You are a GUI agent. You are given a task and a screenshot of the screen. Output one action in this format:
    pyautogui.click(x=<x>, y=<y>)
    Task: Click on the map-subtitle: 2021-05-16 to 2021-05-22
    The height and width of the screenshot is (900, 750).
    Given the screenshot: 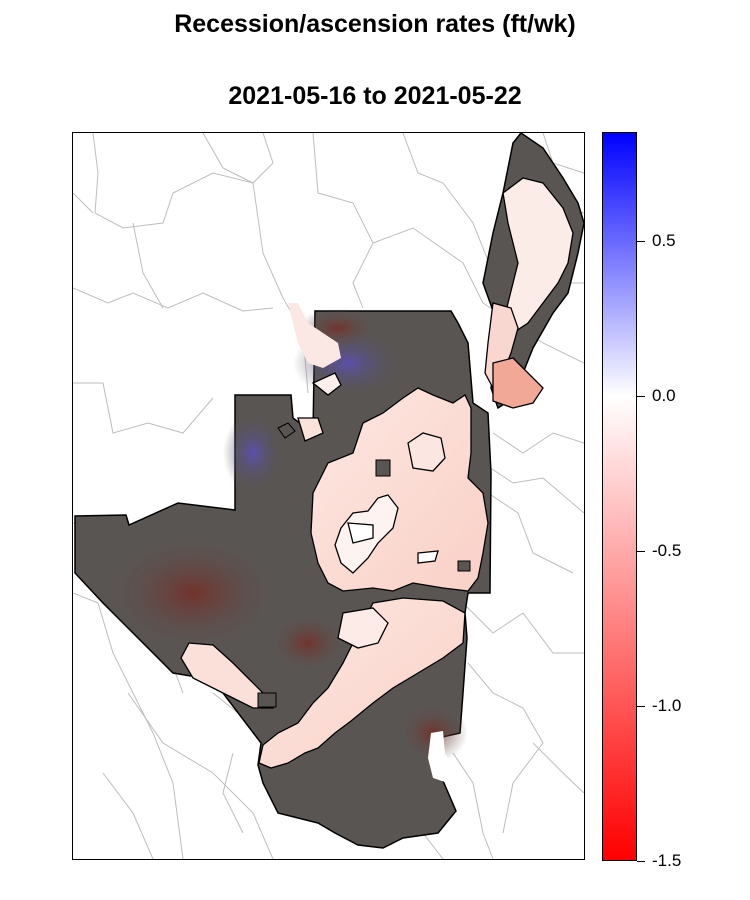 What is the action you would take?
    pyautogui.click(x=375, y=96)
    